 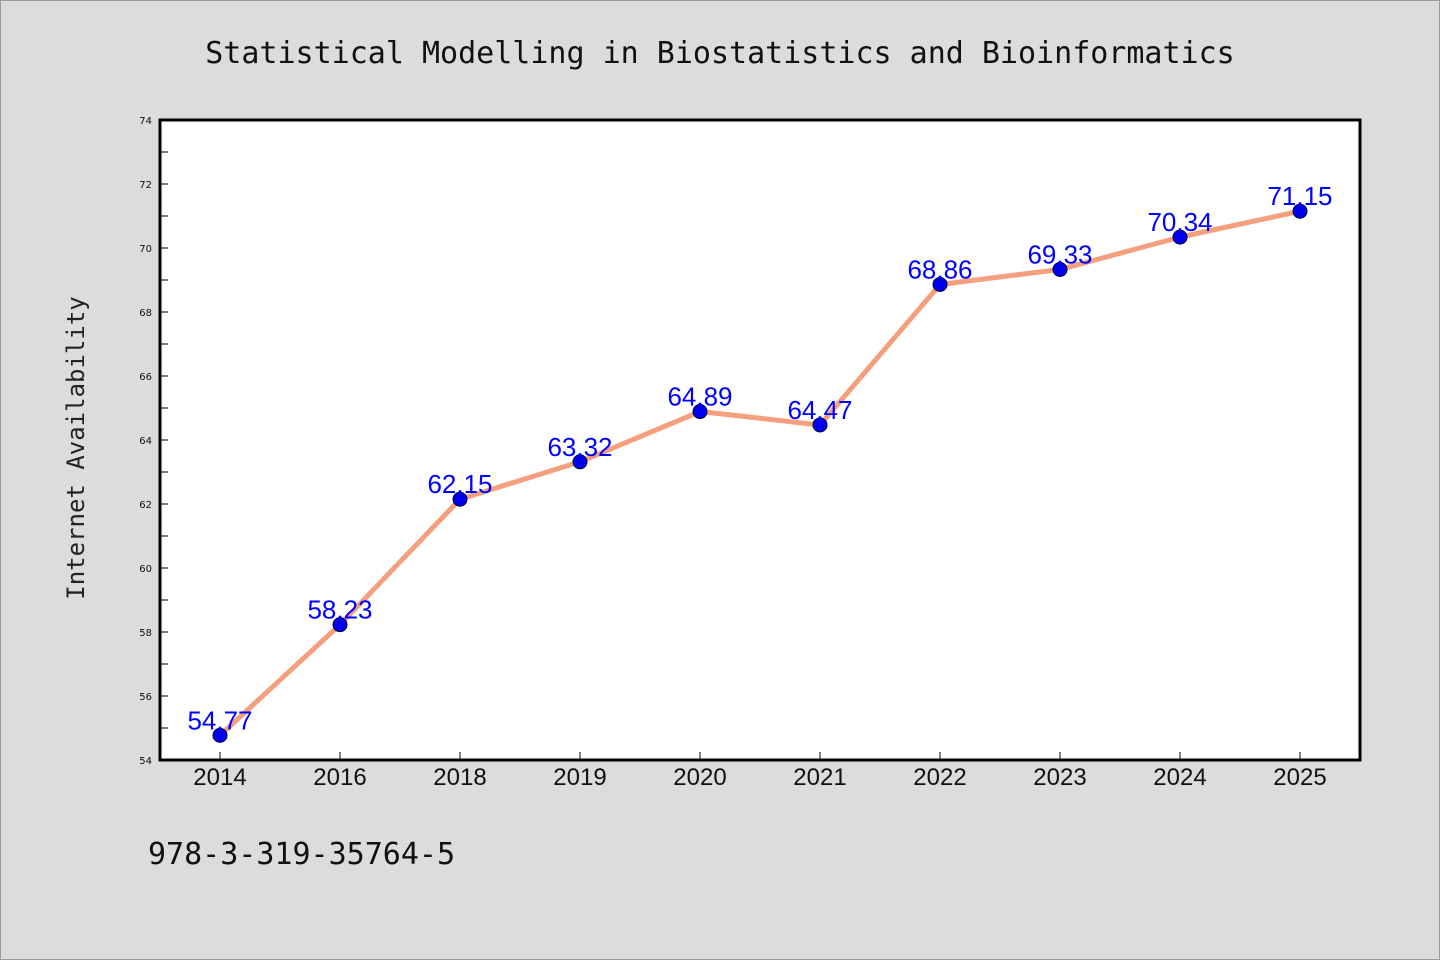 What do you see at coordinates (699, 397) in the screenshot?
I see `data-label: 64.89` at bounding box center [699, 397].